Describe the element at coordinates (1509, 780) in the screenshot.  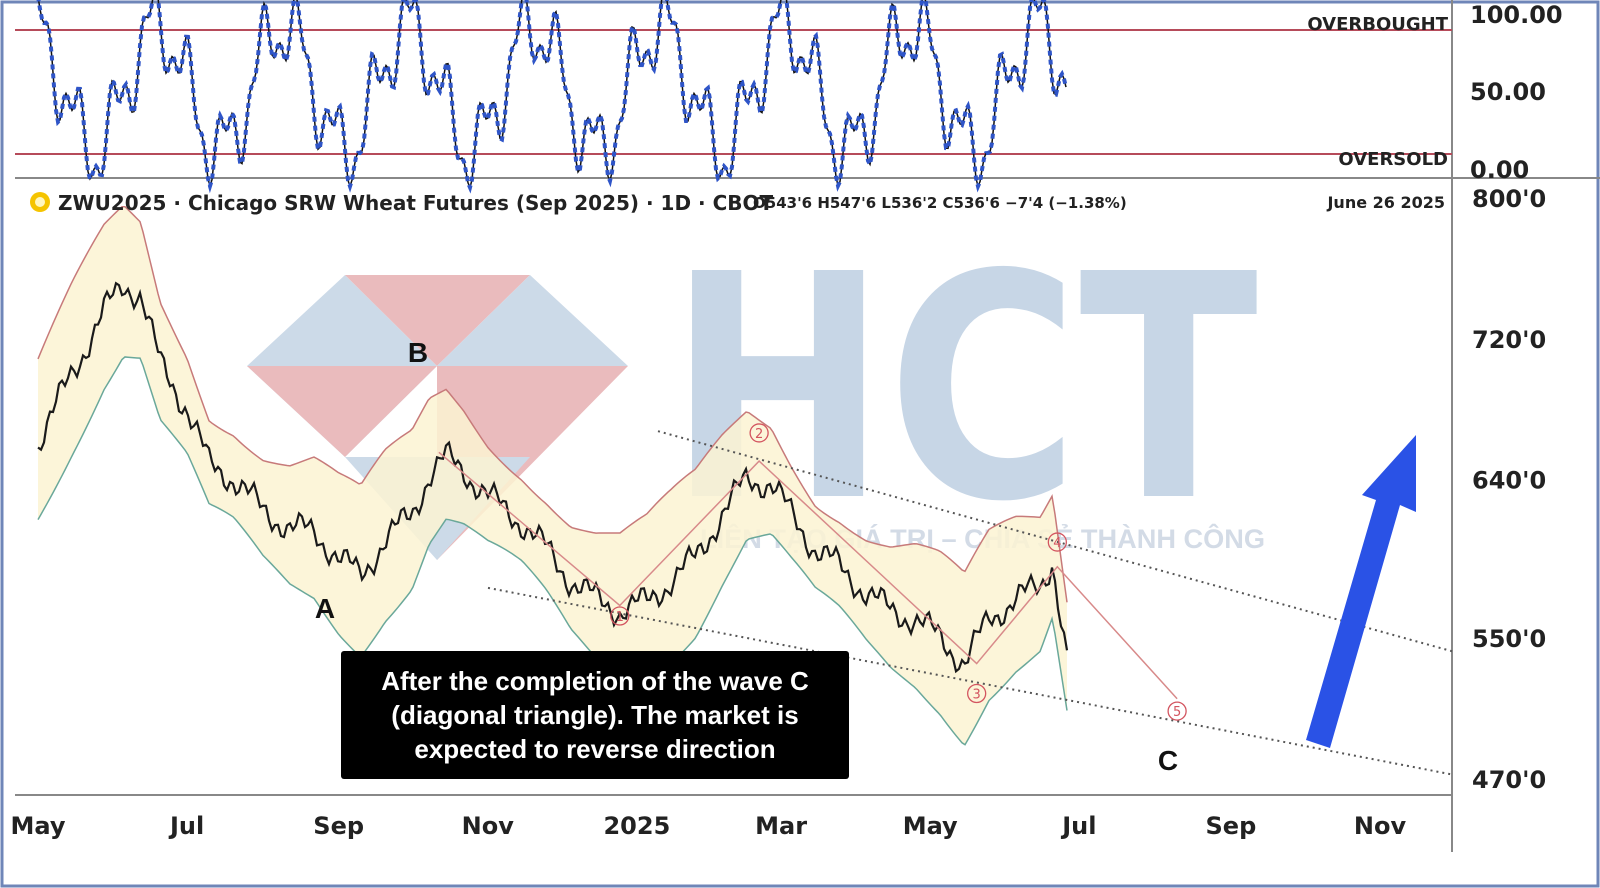
I see `price-tick-label: 470'0` at that location.